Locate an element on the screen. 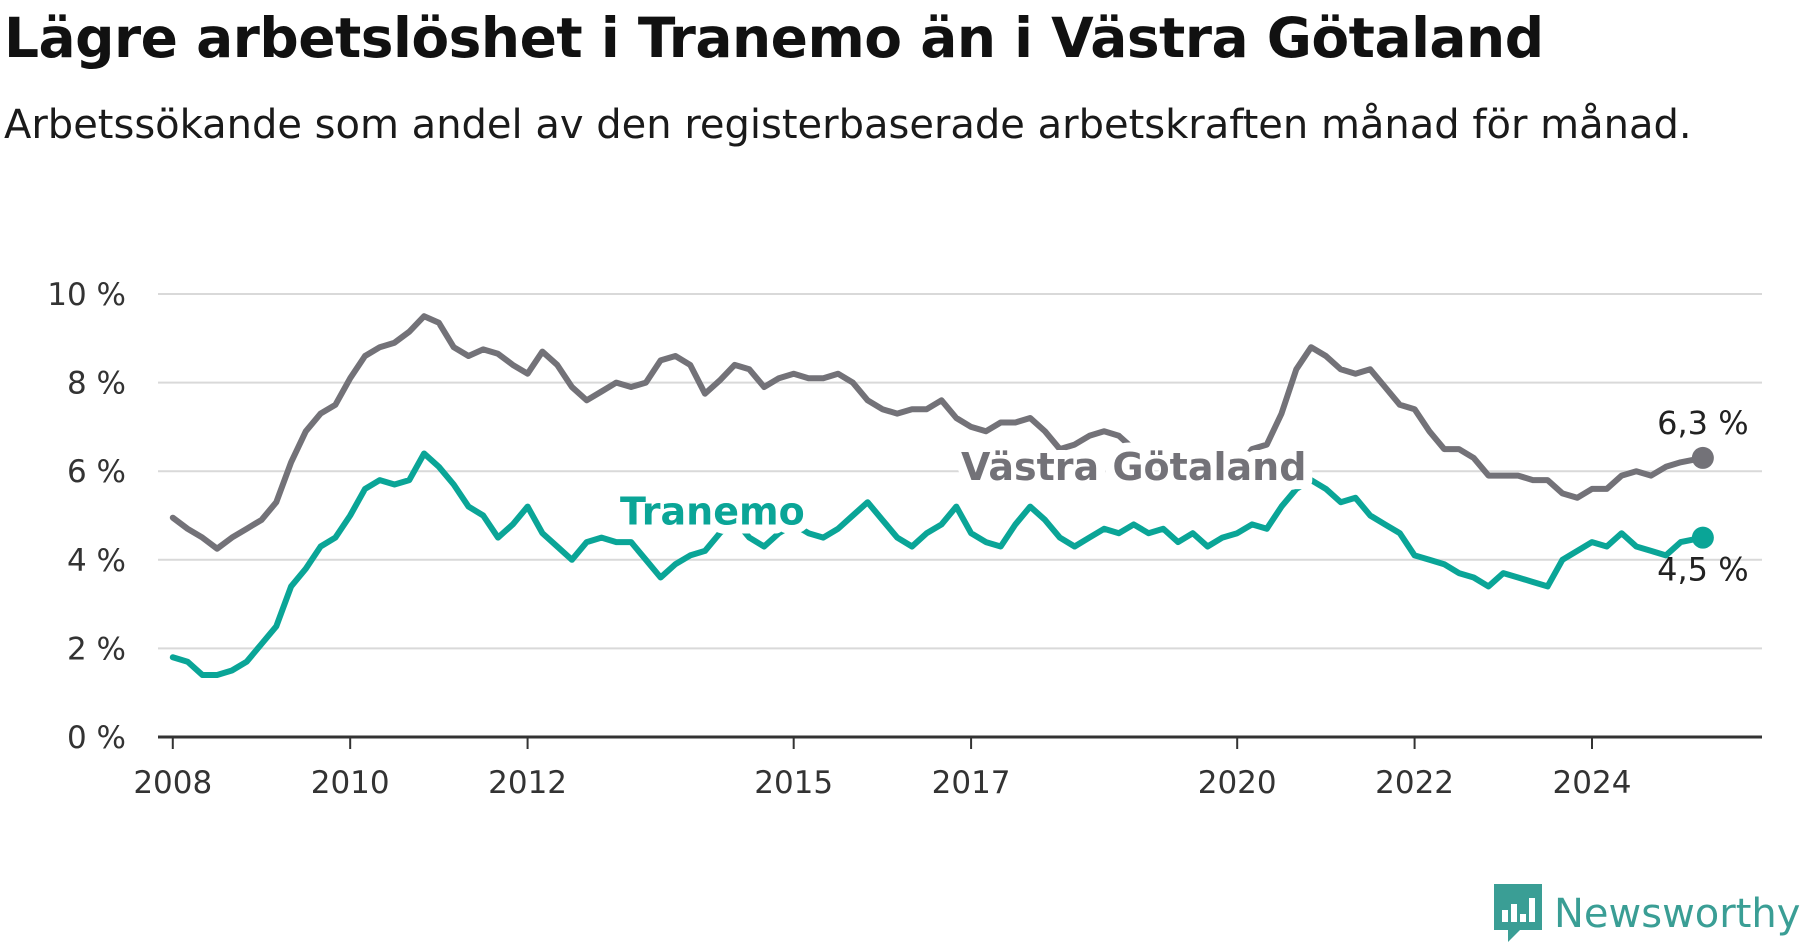 This screenshot has width=1800, height=948. end-value-vastra-gotaland: 6,3 % is located at coordinates (1702, 423).